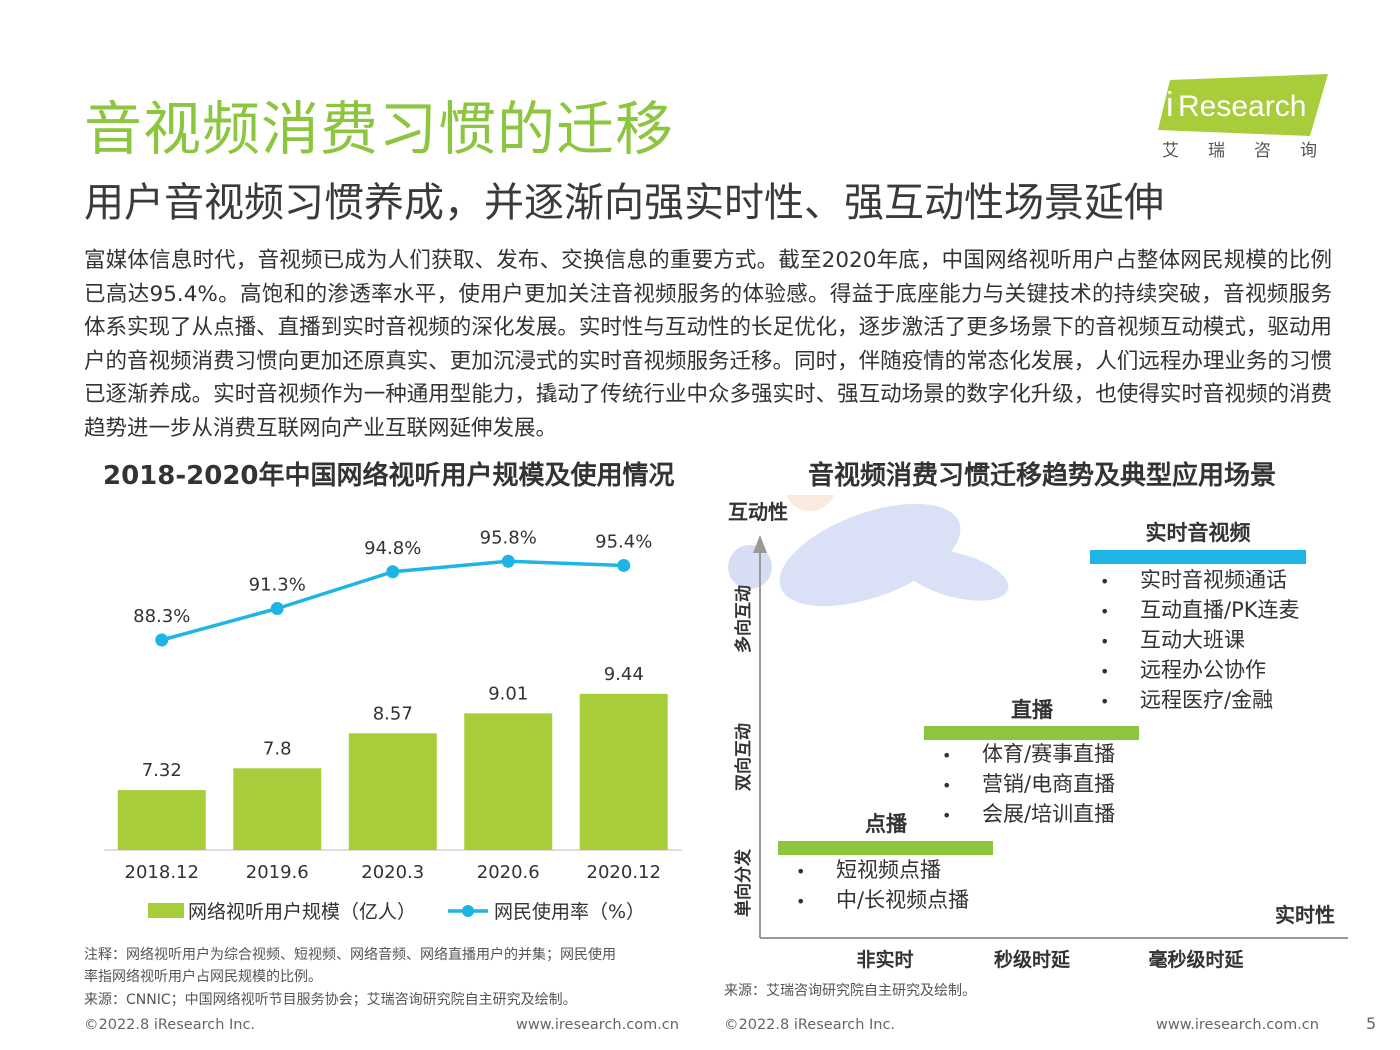 Image resolution: width=1400 pixels, height=1050 pixels. What do you see at coordinates (1048, 814) in the screenshot?
I see `stage-1-item-2: 会展/培训直播` at bounding box center [1048, 814].